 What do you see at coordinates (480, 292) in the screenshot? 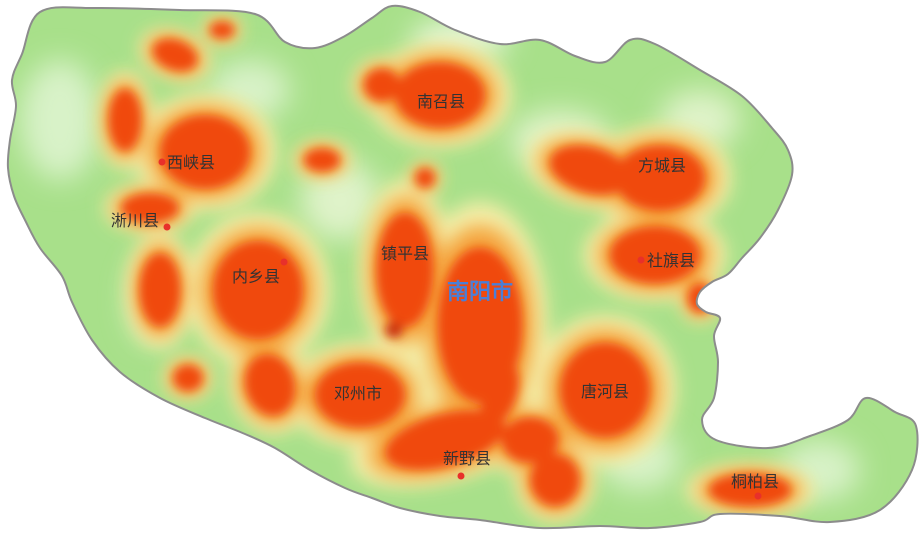
I see `city-label-nanyang: 南阳市` at bounding box center [480, 292].